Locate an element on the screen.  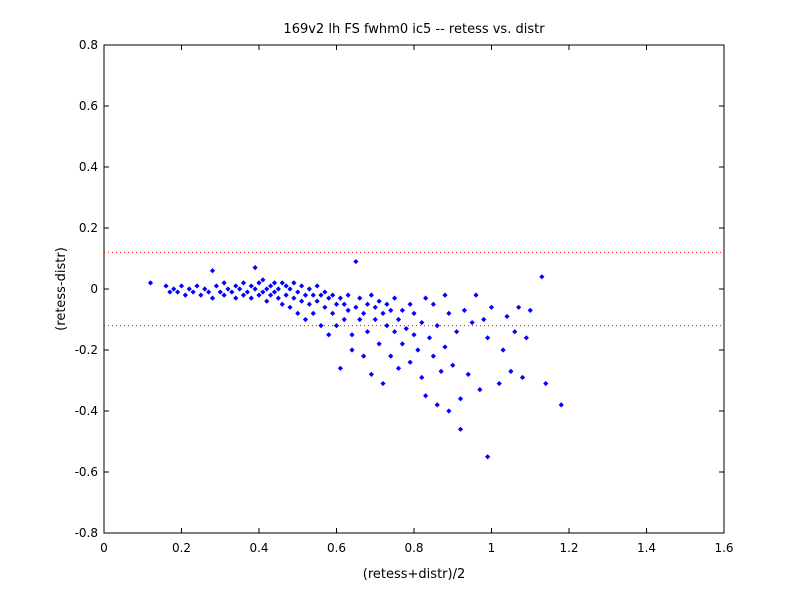
x-tick-label: 0 is located at coordinates (104, 548).